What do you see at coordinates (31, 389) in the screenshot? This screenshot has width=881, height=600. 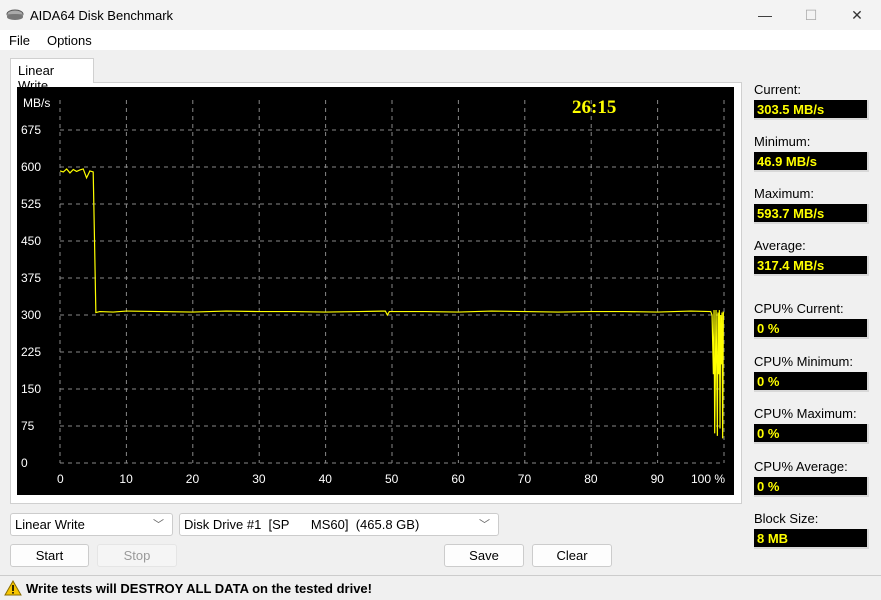 I see `y-tick-label: 150` at bounding box center [31, 389].